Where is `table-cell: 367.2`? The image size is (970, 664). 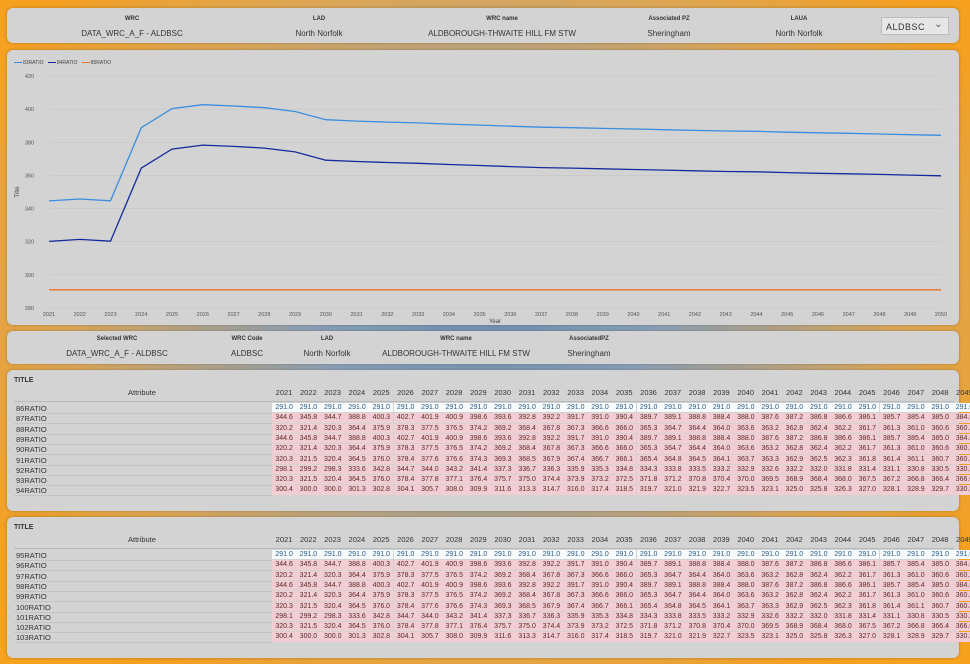 table-cell: 367.2 is located at coordinates (891, 627).